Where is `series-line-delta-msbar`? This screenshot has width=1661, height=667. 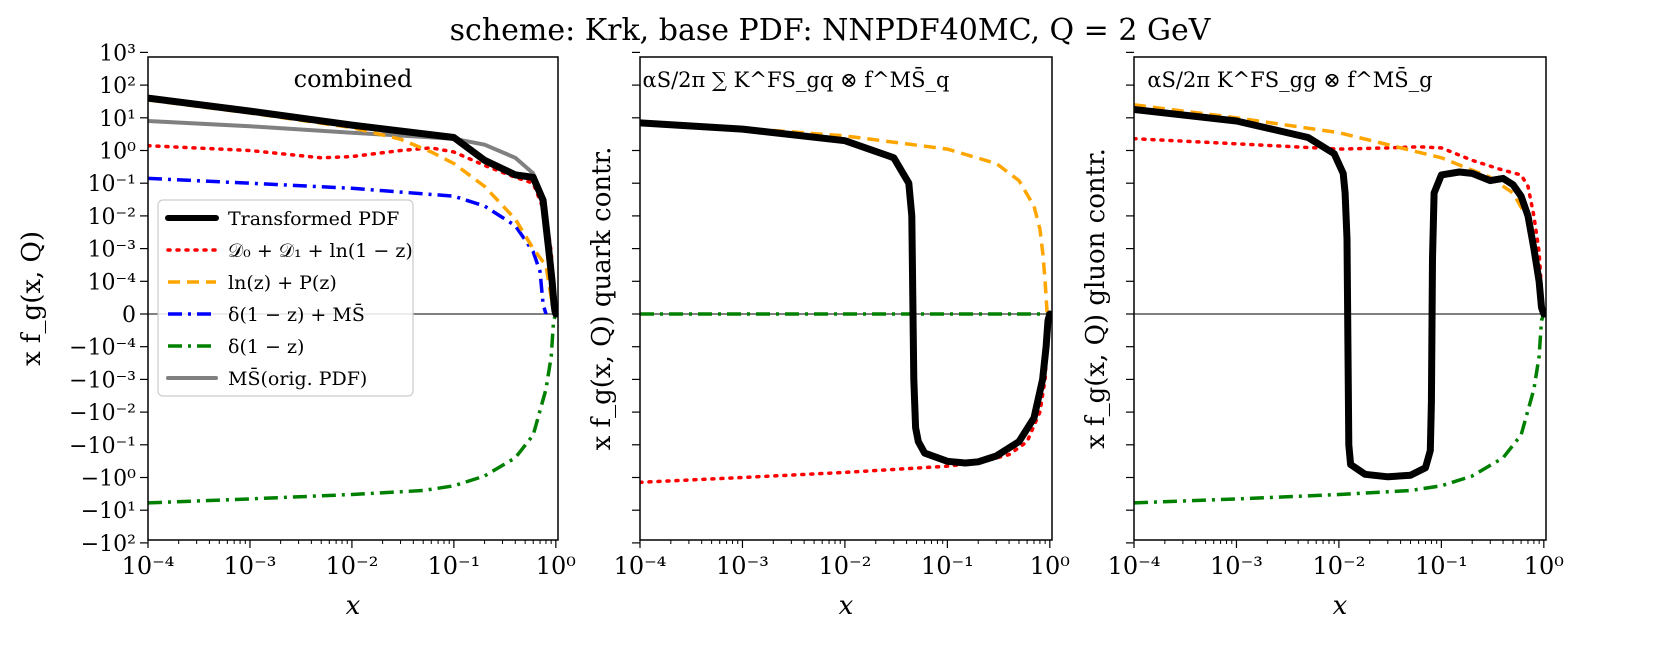
series-line-delta-msbar is located at coordinates (348, 245).